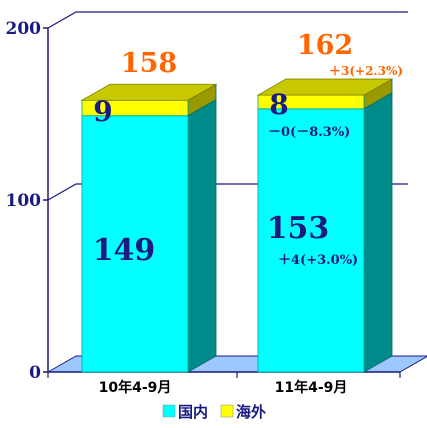 The height and width of the screenshot is (428, 427). I want to click on y-tick-label-100: 100, so click(24, 201).